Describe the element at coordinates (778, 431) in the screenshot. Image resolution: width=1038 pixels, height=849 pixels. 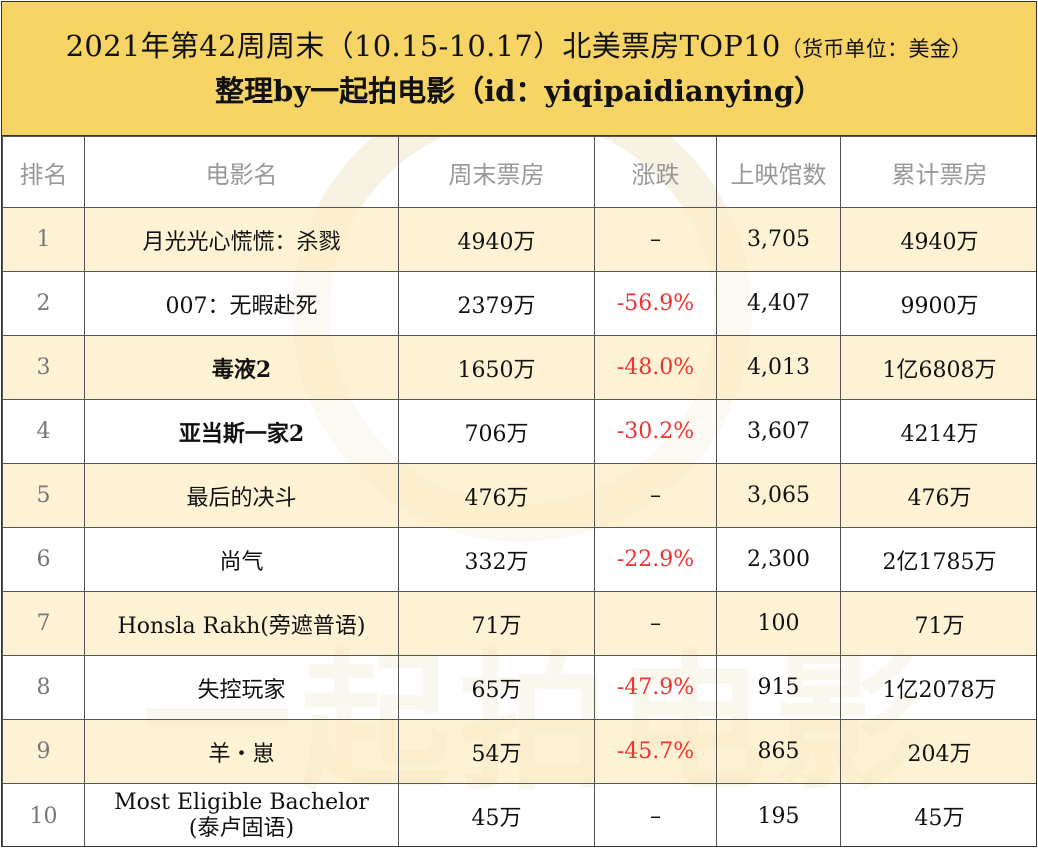
I see `theaters: 3,607` at that location.